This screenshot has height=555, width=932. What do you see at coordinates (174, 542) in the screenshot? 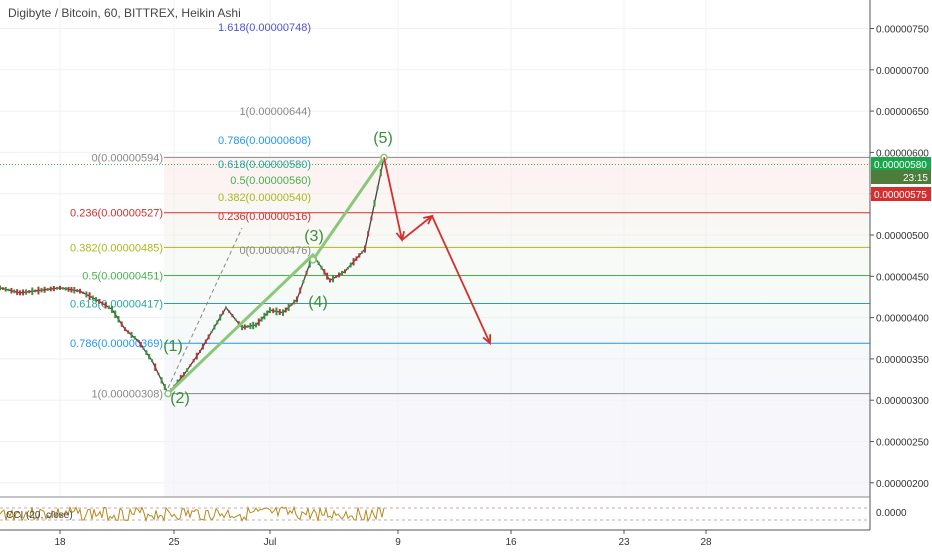
I see `x-tick-label: 25` at bounding box center [174, 542].